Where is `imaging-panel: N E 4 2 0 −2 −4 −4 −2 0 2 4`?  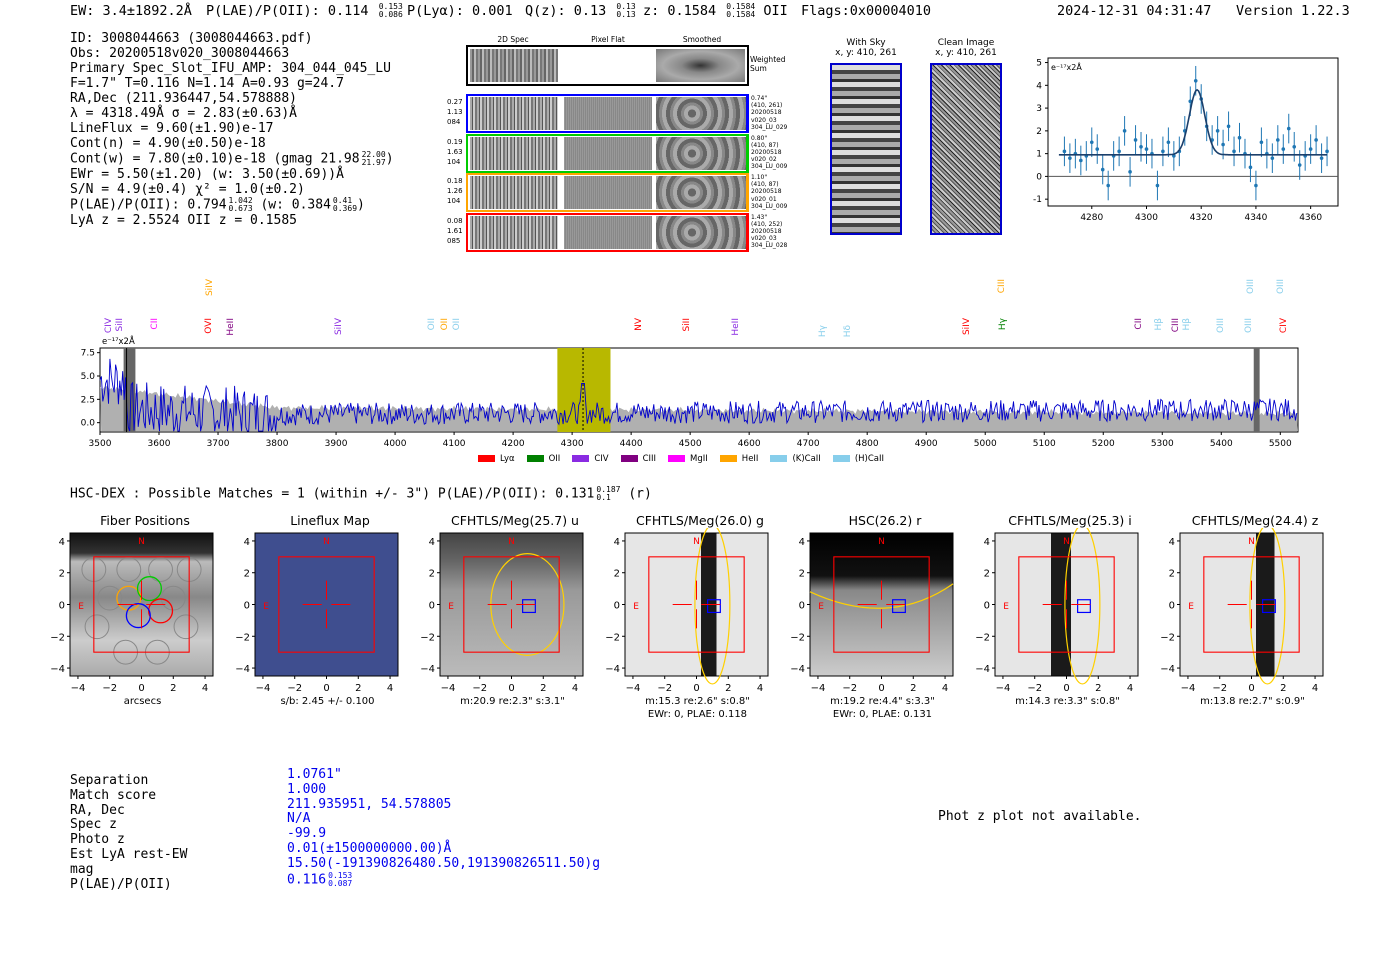
imaging-panel: N E 4 2 0 −2 −4 −4 −2 0 2 4 is located at coordinates (872, 613).